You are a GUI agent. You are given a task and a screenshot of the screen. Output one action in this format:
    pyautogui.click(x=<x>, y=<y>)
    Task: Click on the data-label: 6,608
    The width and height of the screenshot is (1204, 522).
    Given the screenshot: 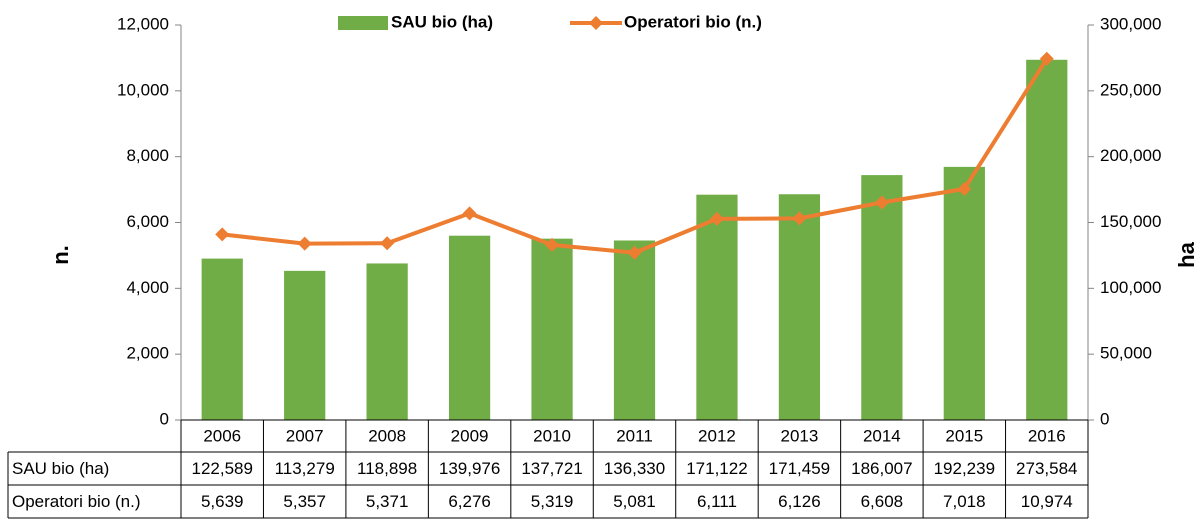 What is the action you would take?
    pyautogui.click(x=882, y=501)
    